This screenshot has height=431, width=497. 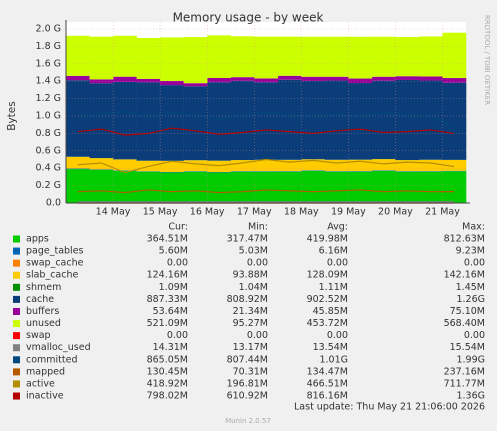 What do you see at coordinates (170, 311) in the screenshot?
I see `legend-value: 53.64M` at bounding box center [170, 311].